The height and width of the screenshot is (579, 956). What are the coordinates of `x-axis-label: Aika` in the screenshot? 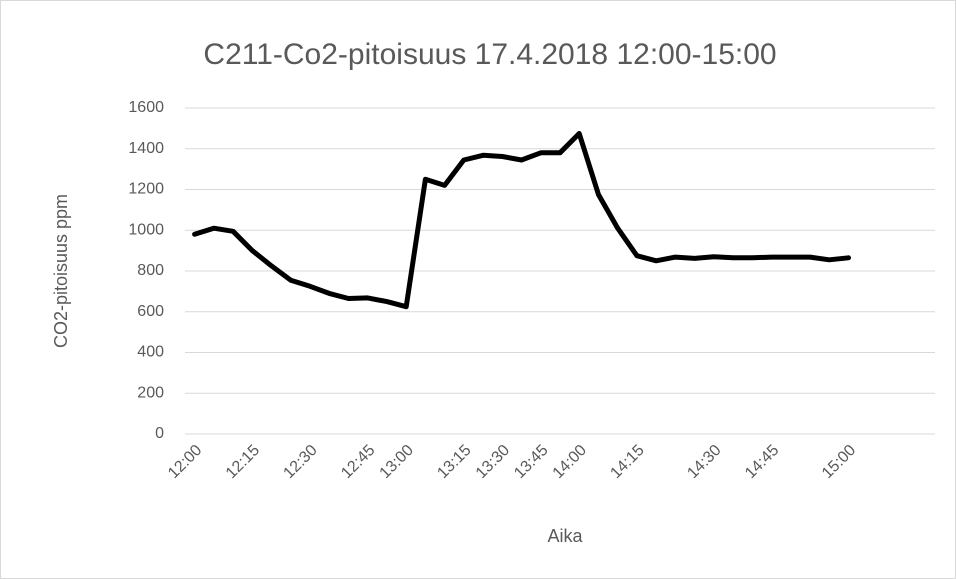 It's located at (565, 536).